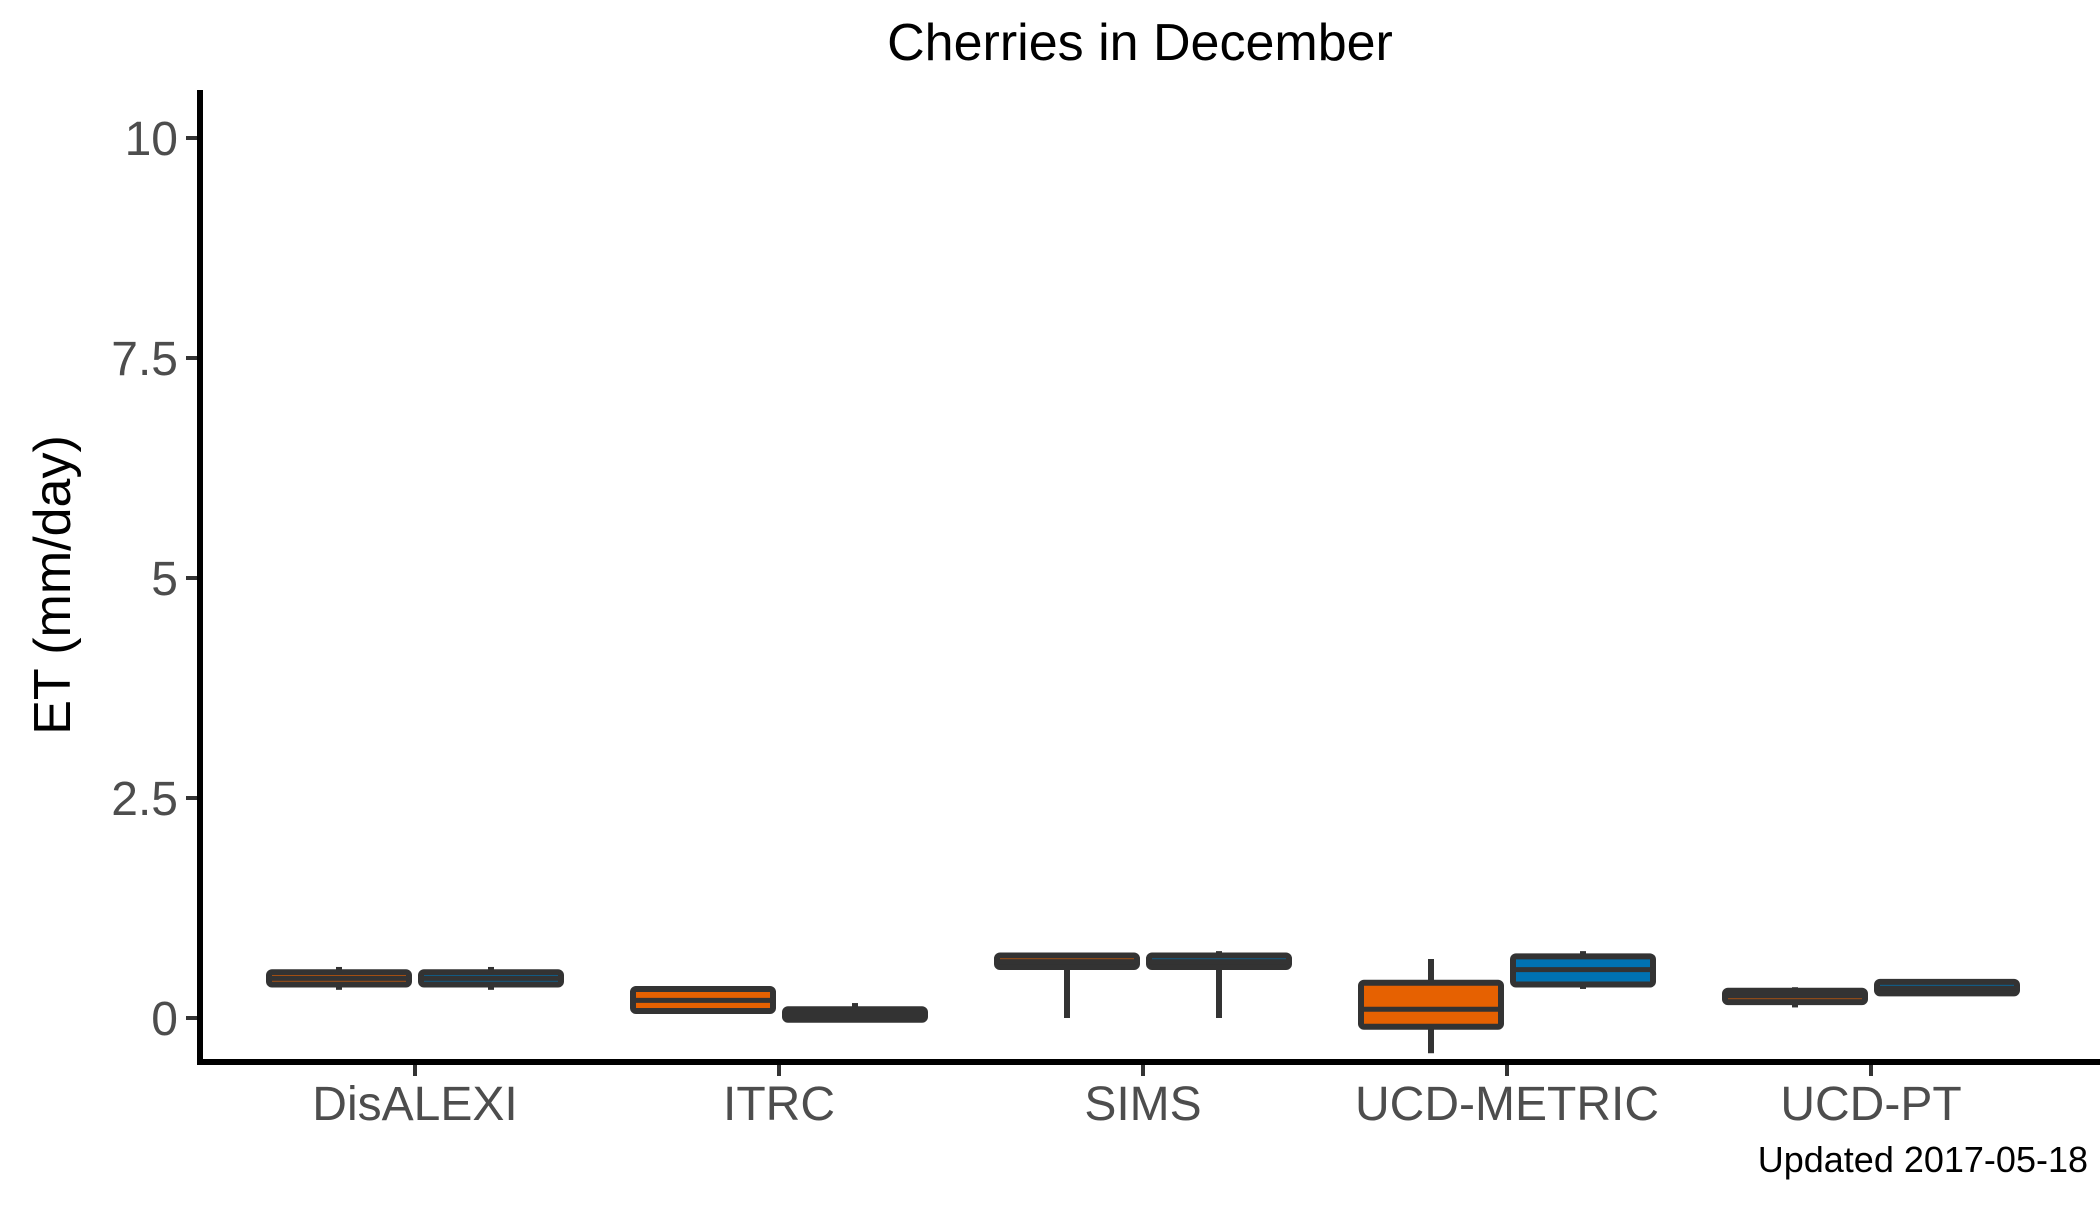 This screenshot has width=2100, height=1205. I want to click on x-tick-label: SIMS, so click(1142, 1104).